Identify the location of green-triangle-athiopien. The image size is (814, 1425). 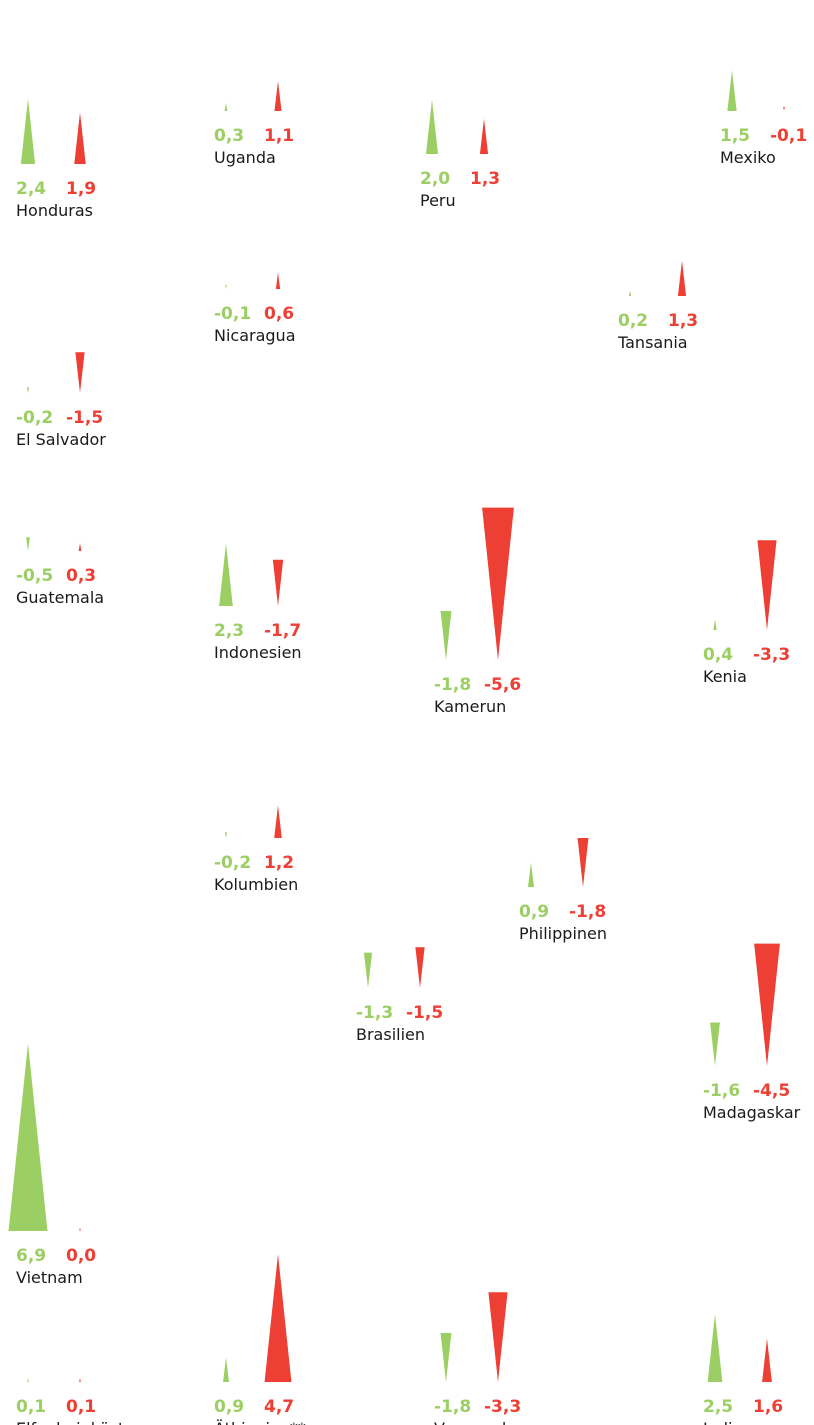
(226, 1369).